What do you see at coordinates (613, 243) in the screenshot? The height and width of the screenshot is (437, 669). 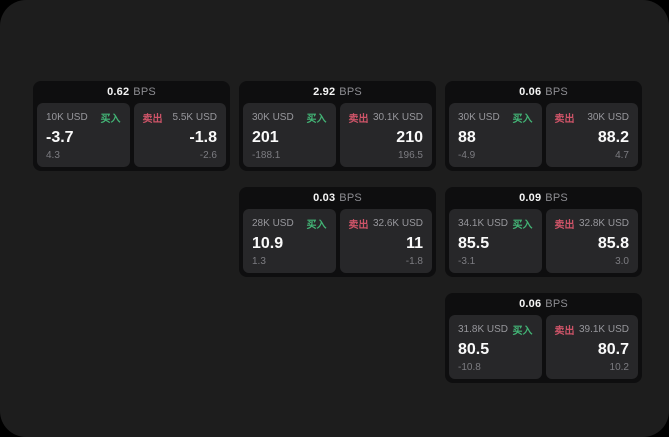 I see `sell-price: 85.8` at bounding box center [613, 243].